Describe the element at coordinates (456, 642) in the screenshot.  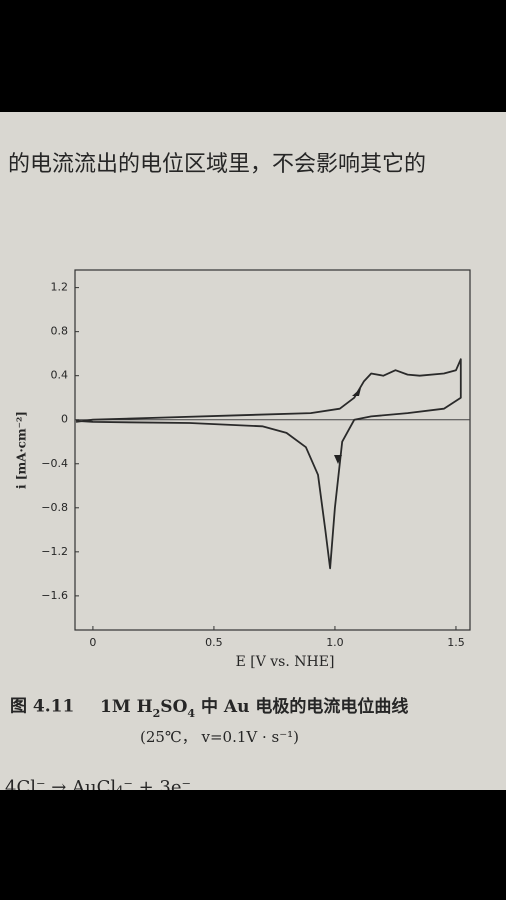
I see `x-tick-label: 1.5` at that location.